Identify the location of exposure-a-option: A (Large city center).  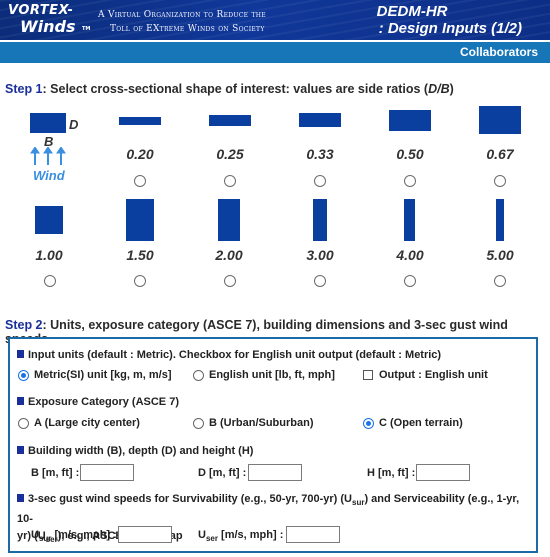
(79, 423).